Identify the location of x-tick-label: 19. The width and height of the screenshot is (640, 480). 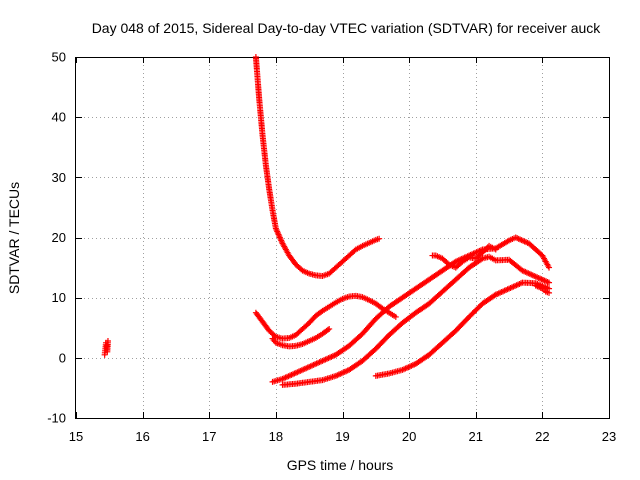
(342, 436).